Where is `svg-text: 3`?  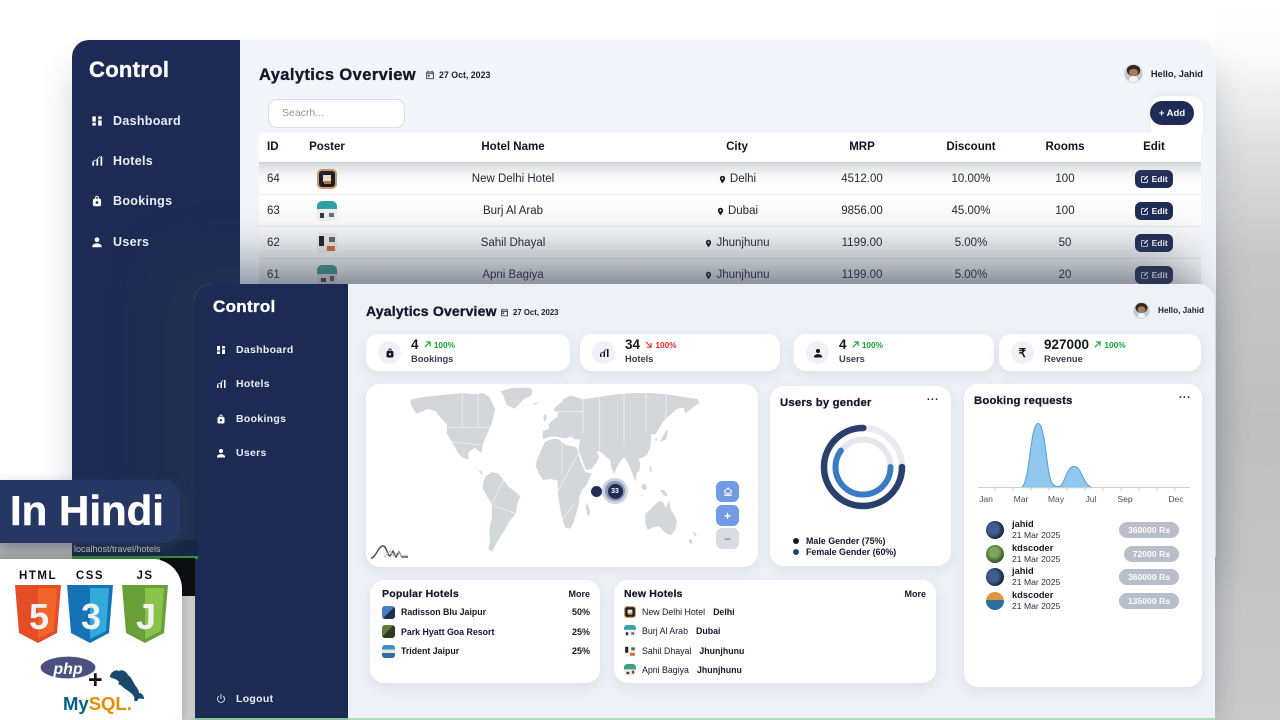
svg-text: 3 is located at coordinates (91, 616).